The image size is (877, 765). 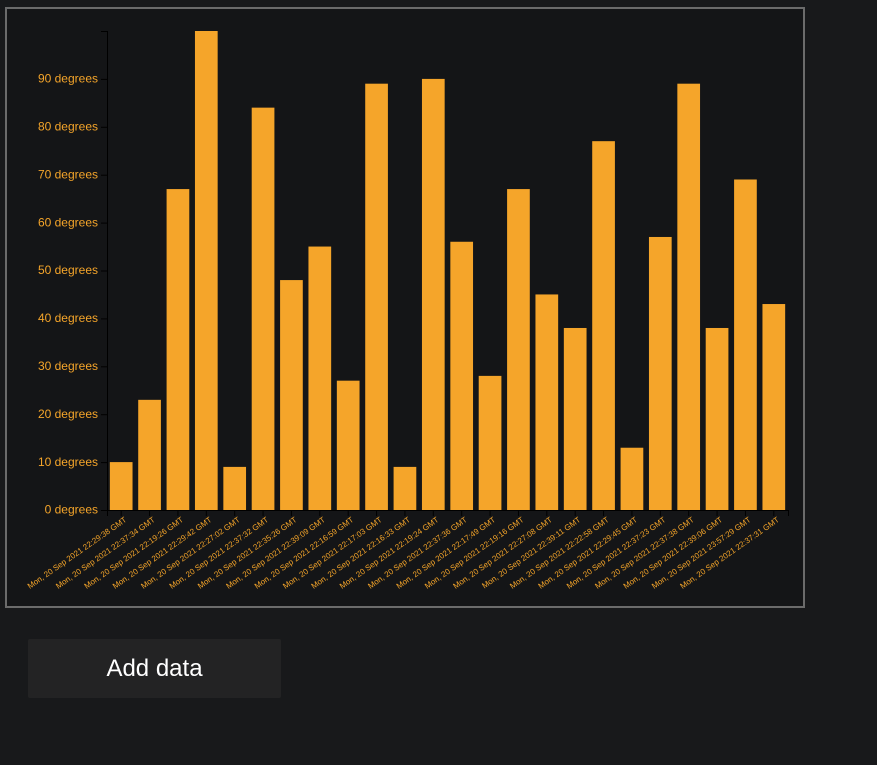 I want to click on y-tick-label: 40 degrees, so click(x=68, y=318).